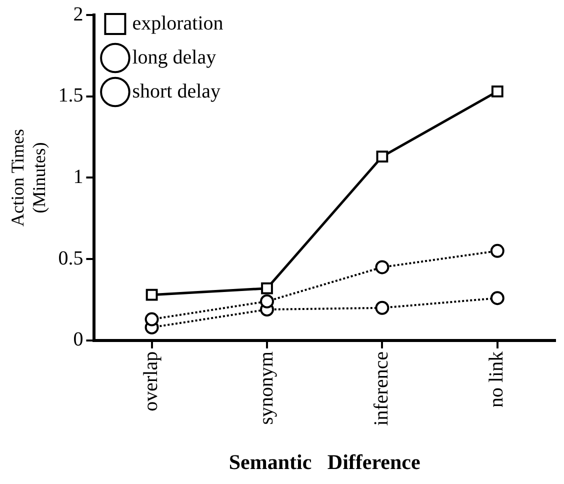 This screenshot has height=484, width=564. Describe the element at coordinates (266, 387) in the screenshot. I see `x-tick-label: synonym` at that location.